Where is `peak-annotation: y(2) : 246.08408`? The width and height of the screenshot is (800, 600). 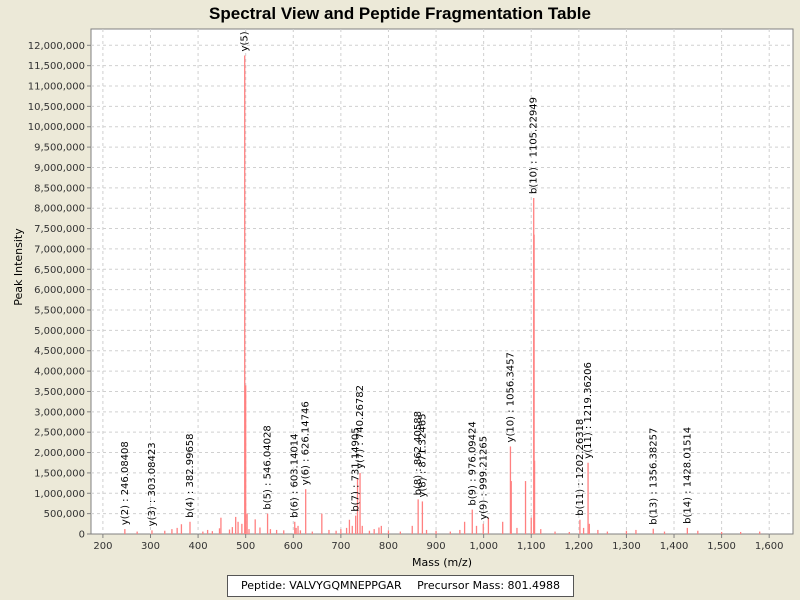 peak-annotation: y(2) : 246.08408 is located at coordinates (125, 483).